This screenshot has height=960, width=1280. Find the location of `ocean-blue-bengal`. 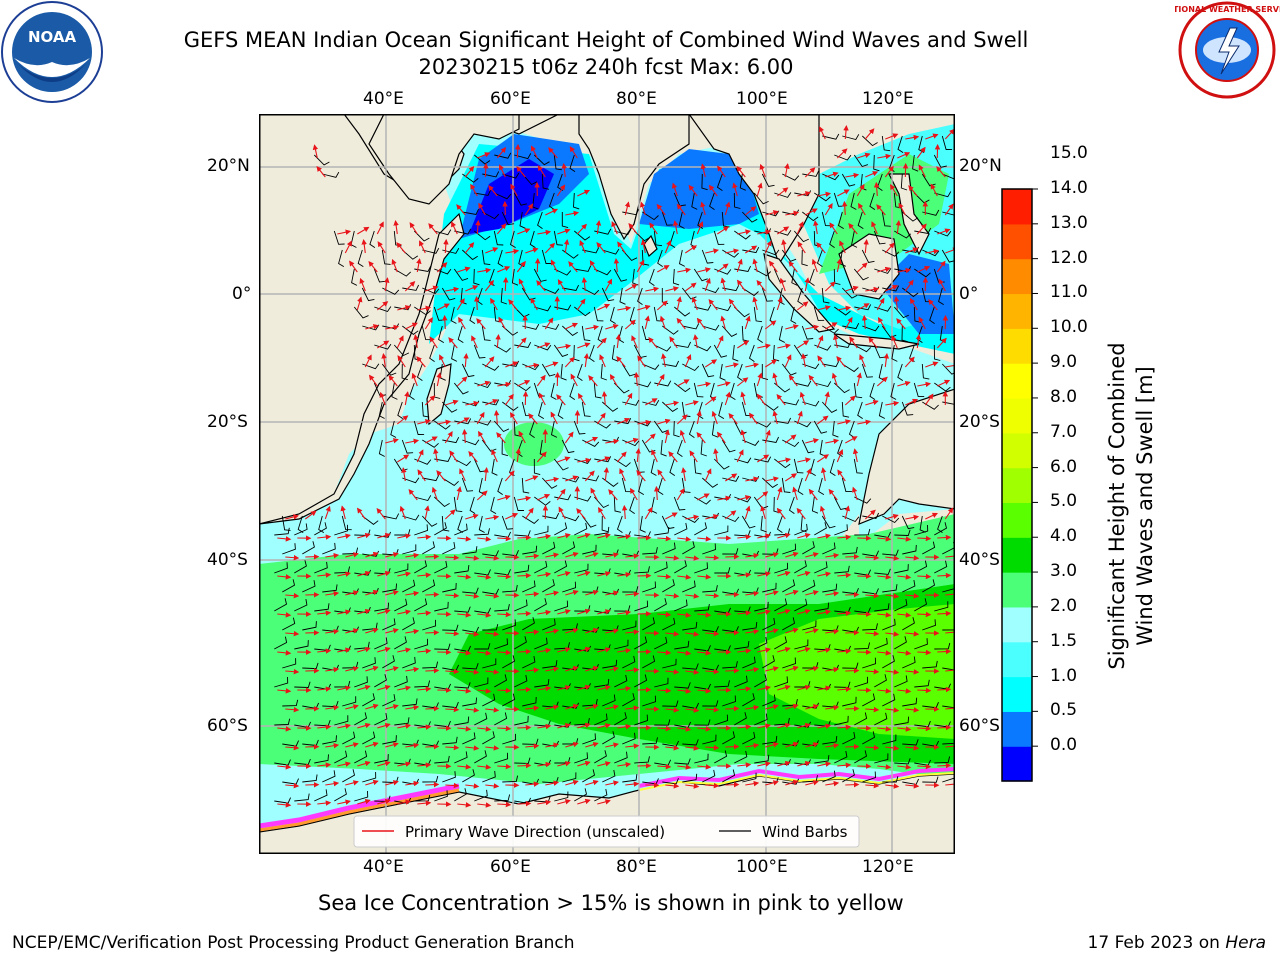

ocean-blue-bengal is located at coordinates (699, 189).